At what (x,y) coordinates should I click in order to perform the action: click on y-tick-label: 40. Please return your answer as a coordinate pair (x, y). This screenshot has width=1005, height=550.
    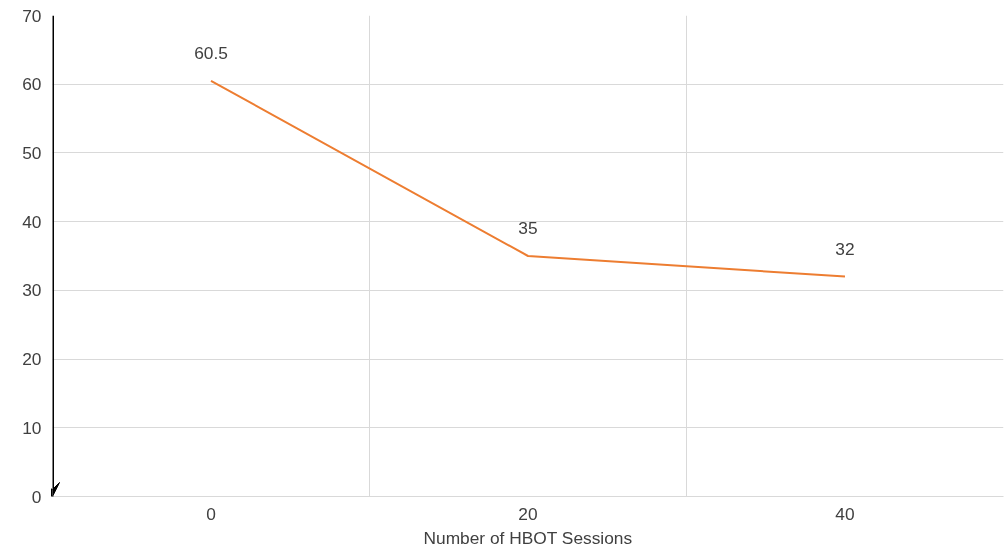
    Looking at the image, I should click on (32, 221).